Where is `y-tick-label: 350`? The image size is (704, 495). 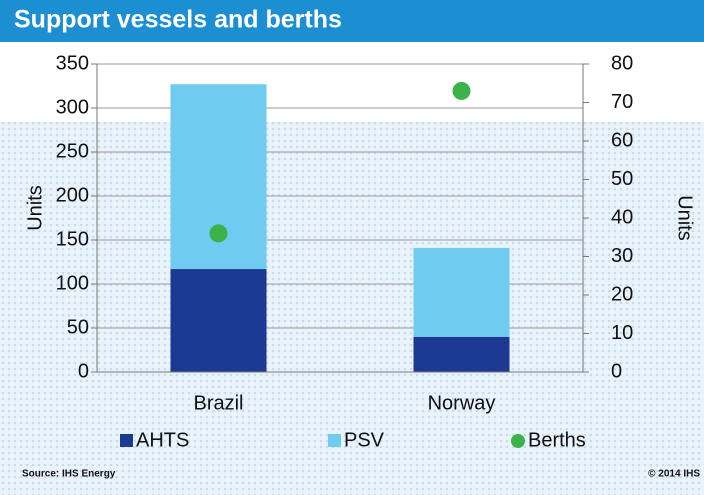 y-tick-label: 350 is located at coordinates (72, 63).